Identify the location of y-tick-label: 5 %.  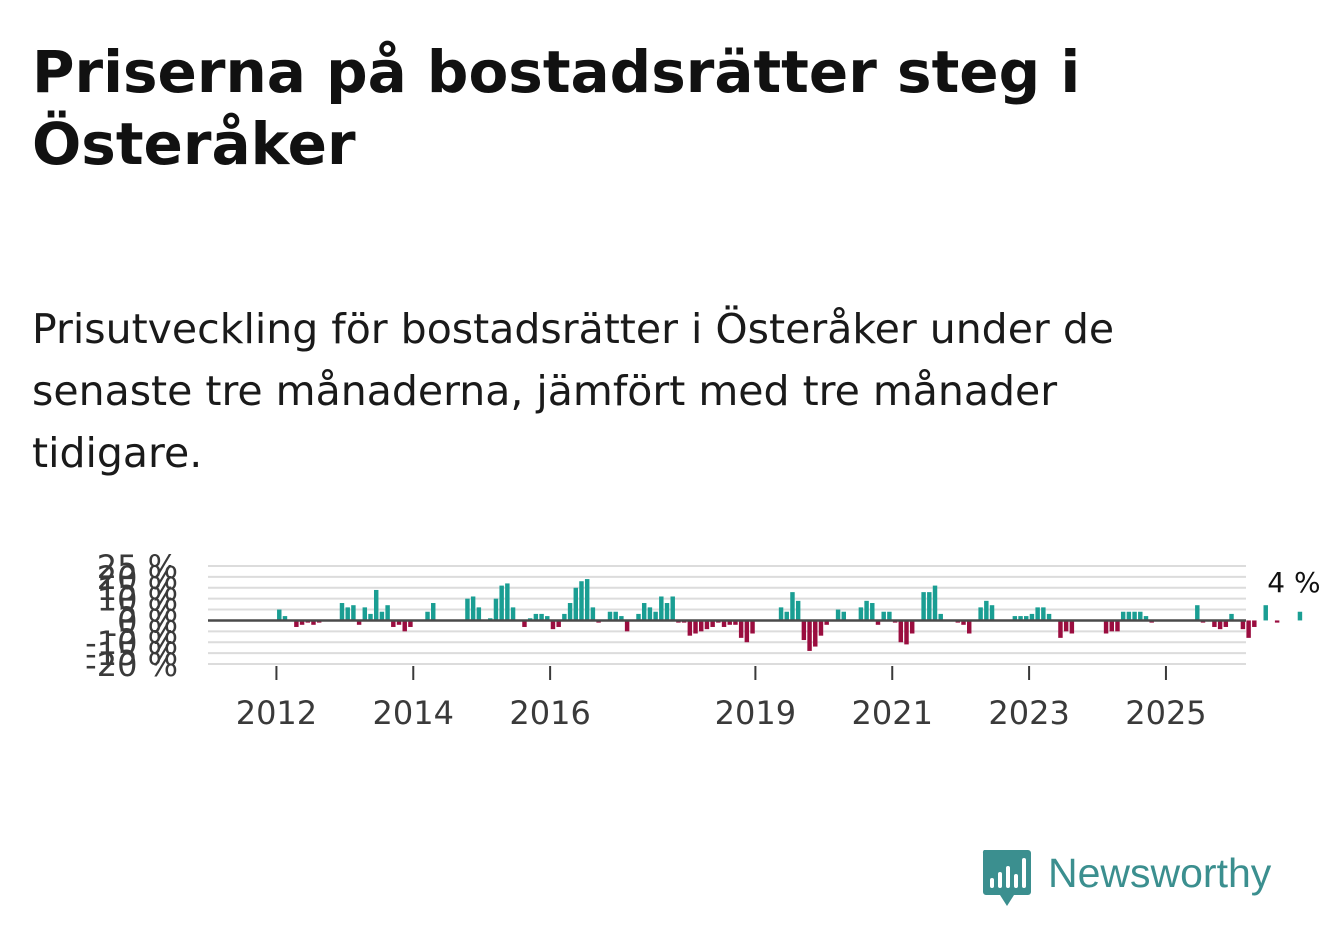
(147, 611).